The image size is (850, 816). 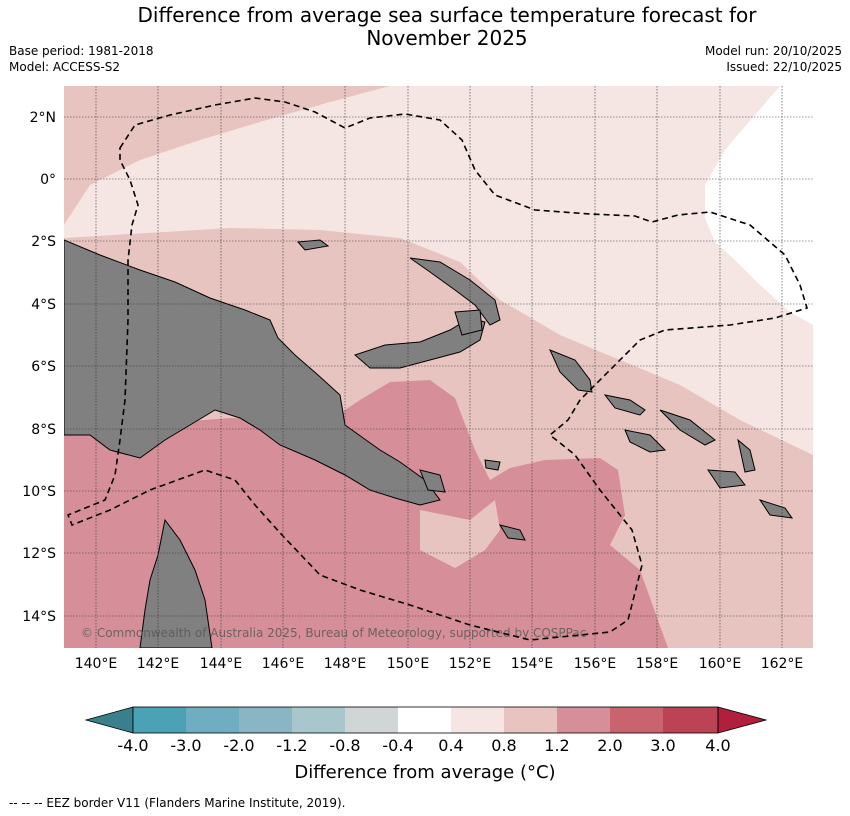 What do you see at coordinates (717, 745) in the screenshot?
I see `colorbar-tick: 4.0` at bounding box center [717, 745].